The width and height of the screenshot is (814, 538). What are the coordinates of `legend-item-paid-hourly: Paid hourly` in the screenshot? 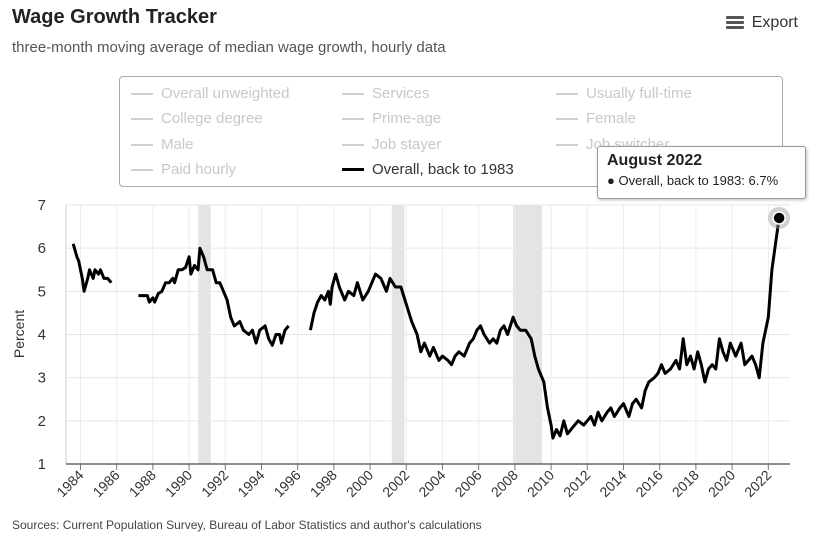 It's located at (183, 169).